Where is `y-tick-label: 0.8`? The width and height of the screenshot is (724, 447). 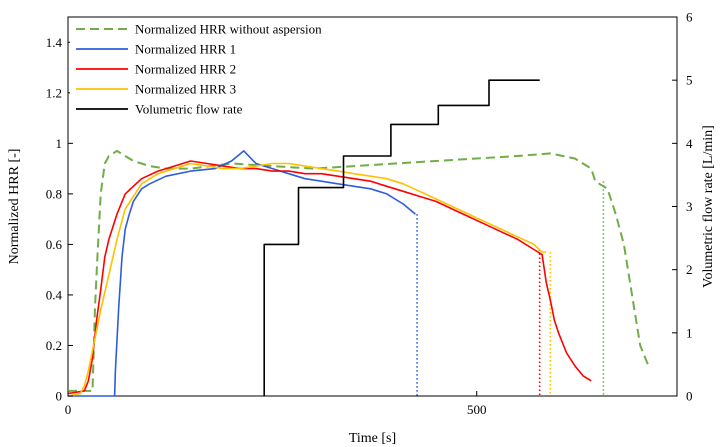 y-tick-label: 0.8 is located at coordinates (54, 193).